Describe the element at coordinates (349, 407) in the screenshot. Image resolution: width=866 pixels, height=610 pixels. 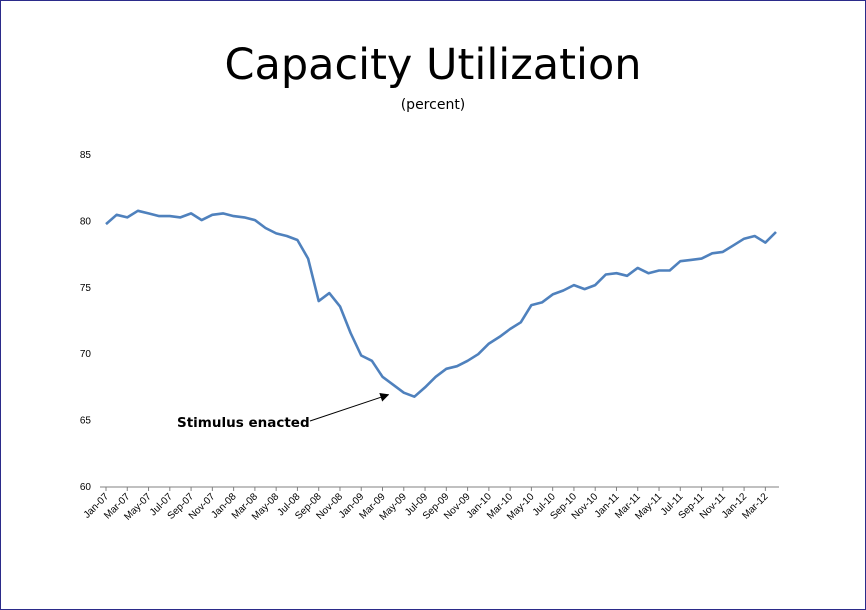
I see `annotation-arrow` at that location.